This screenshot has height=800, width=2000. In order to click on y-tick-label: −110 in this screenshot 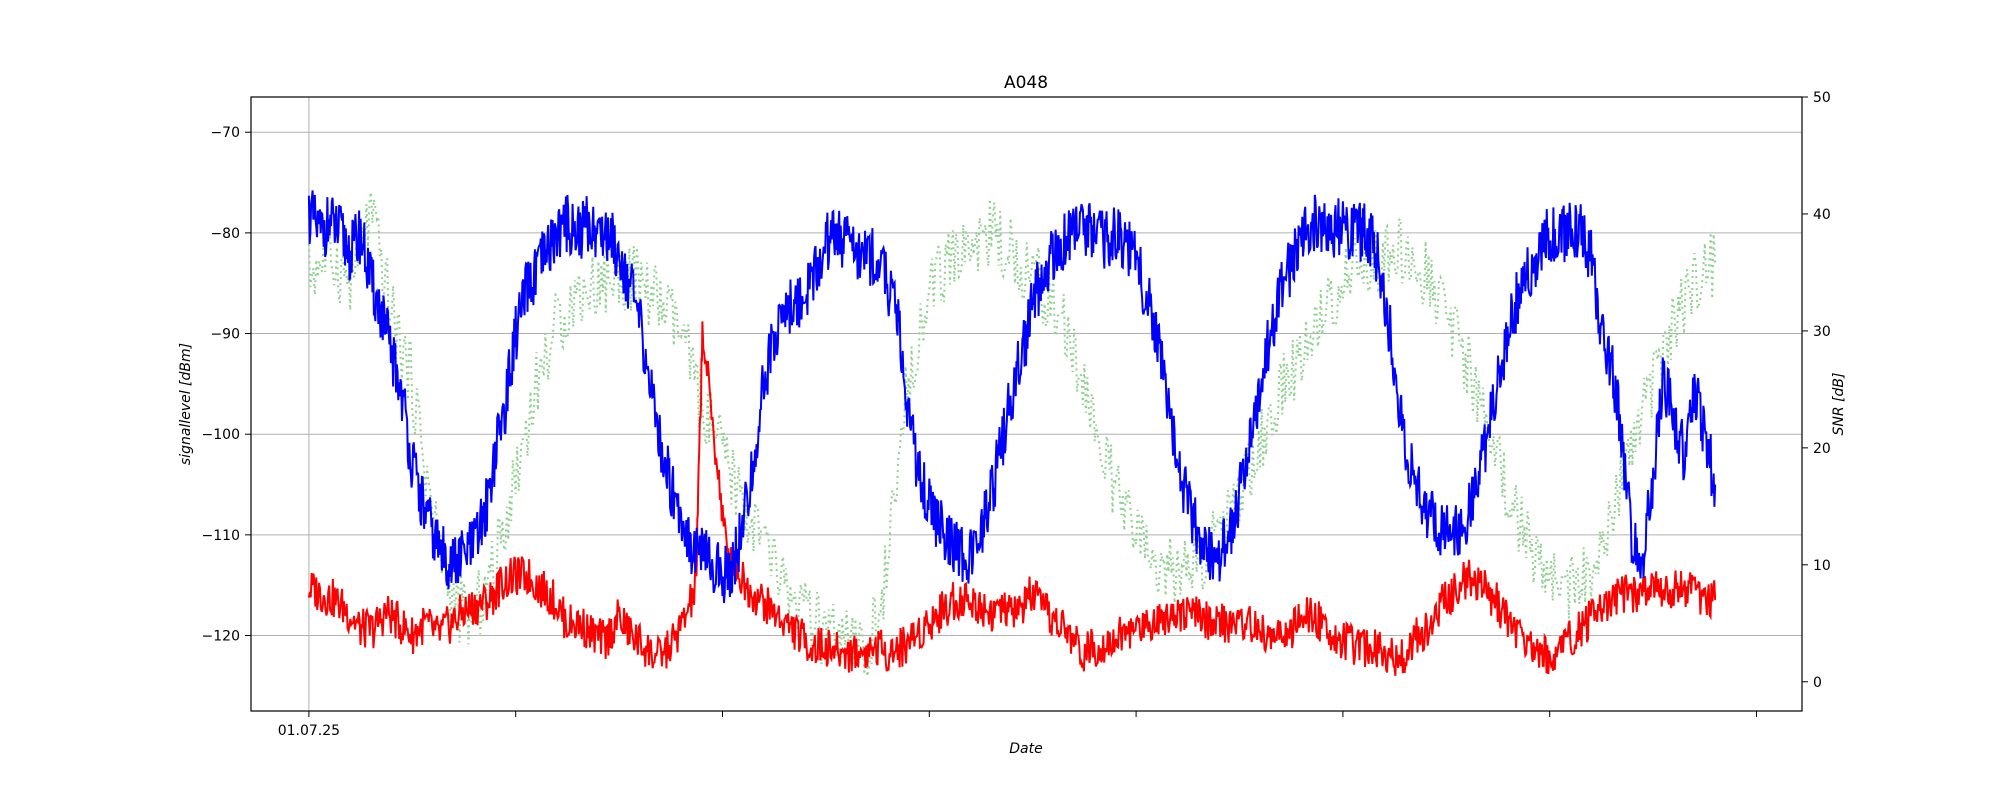, I will do `click(221, 536)`.